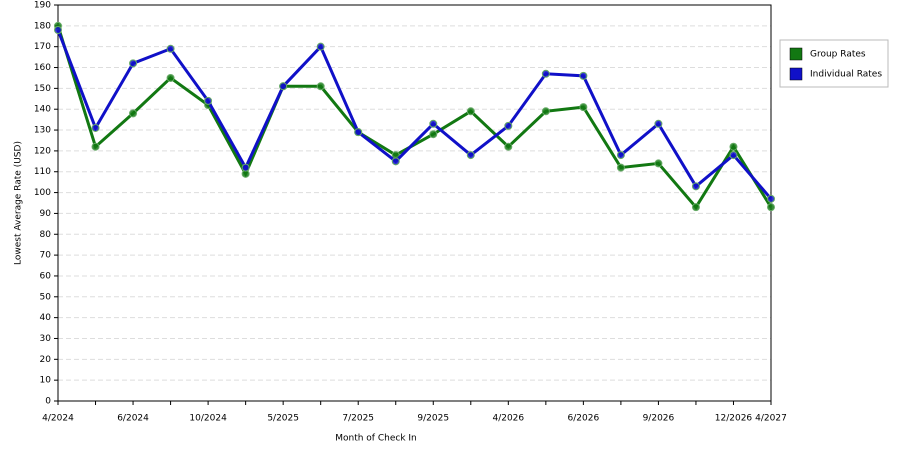 The height and width of the screenshot is (454, 900). Describe the element at coordinates (42, 89) in the screenshot. I see `y-tick-label: 150` at that location.